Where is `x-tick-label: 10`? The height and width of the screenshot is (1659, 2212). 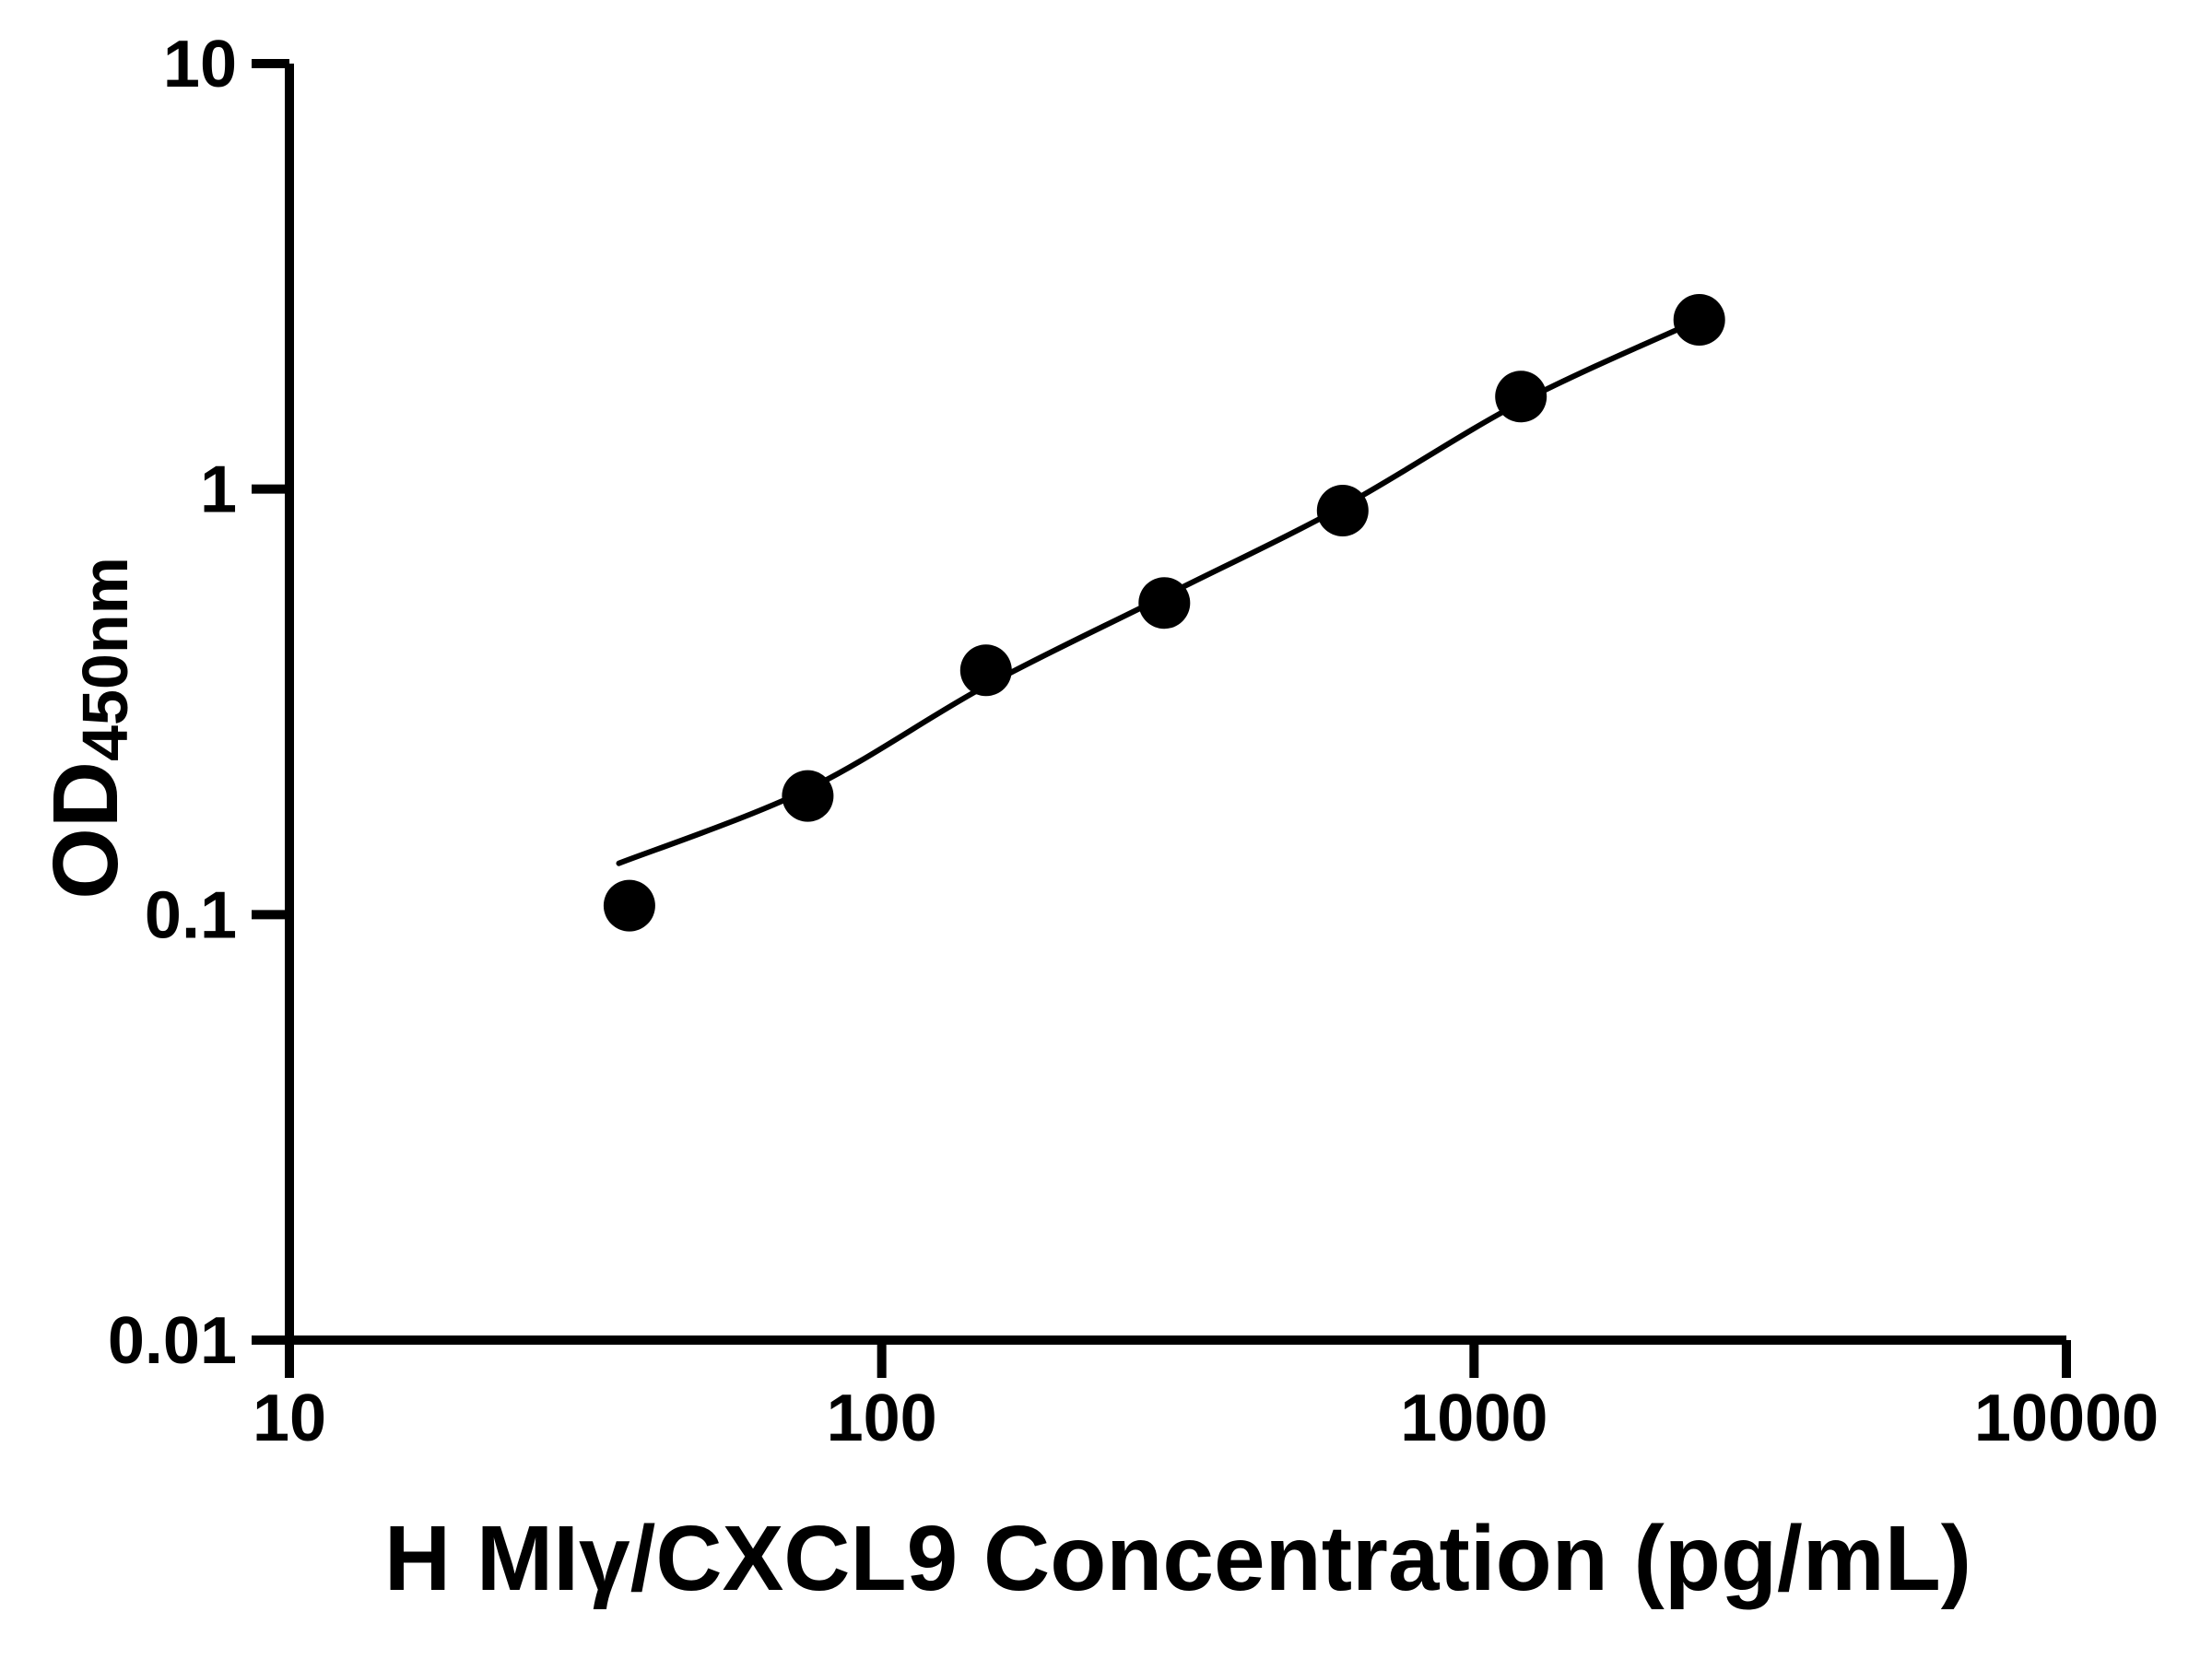
x-tick-label: 10 is located at coordinates (289, 1418).